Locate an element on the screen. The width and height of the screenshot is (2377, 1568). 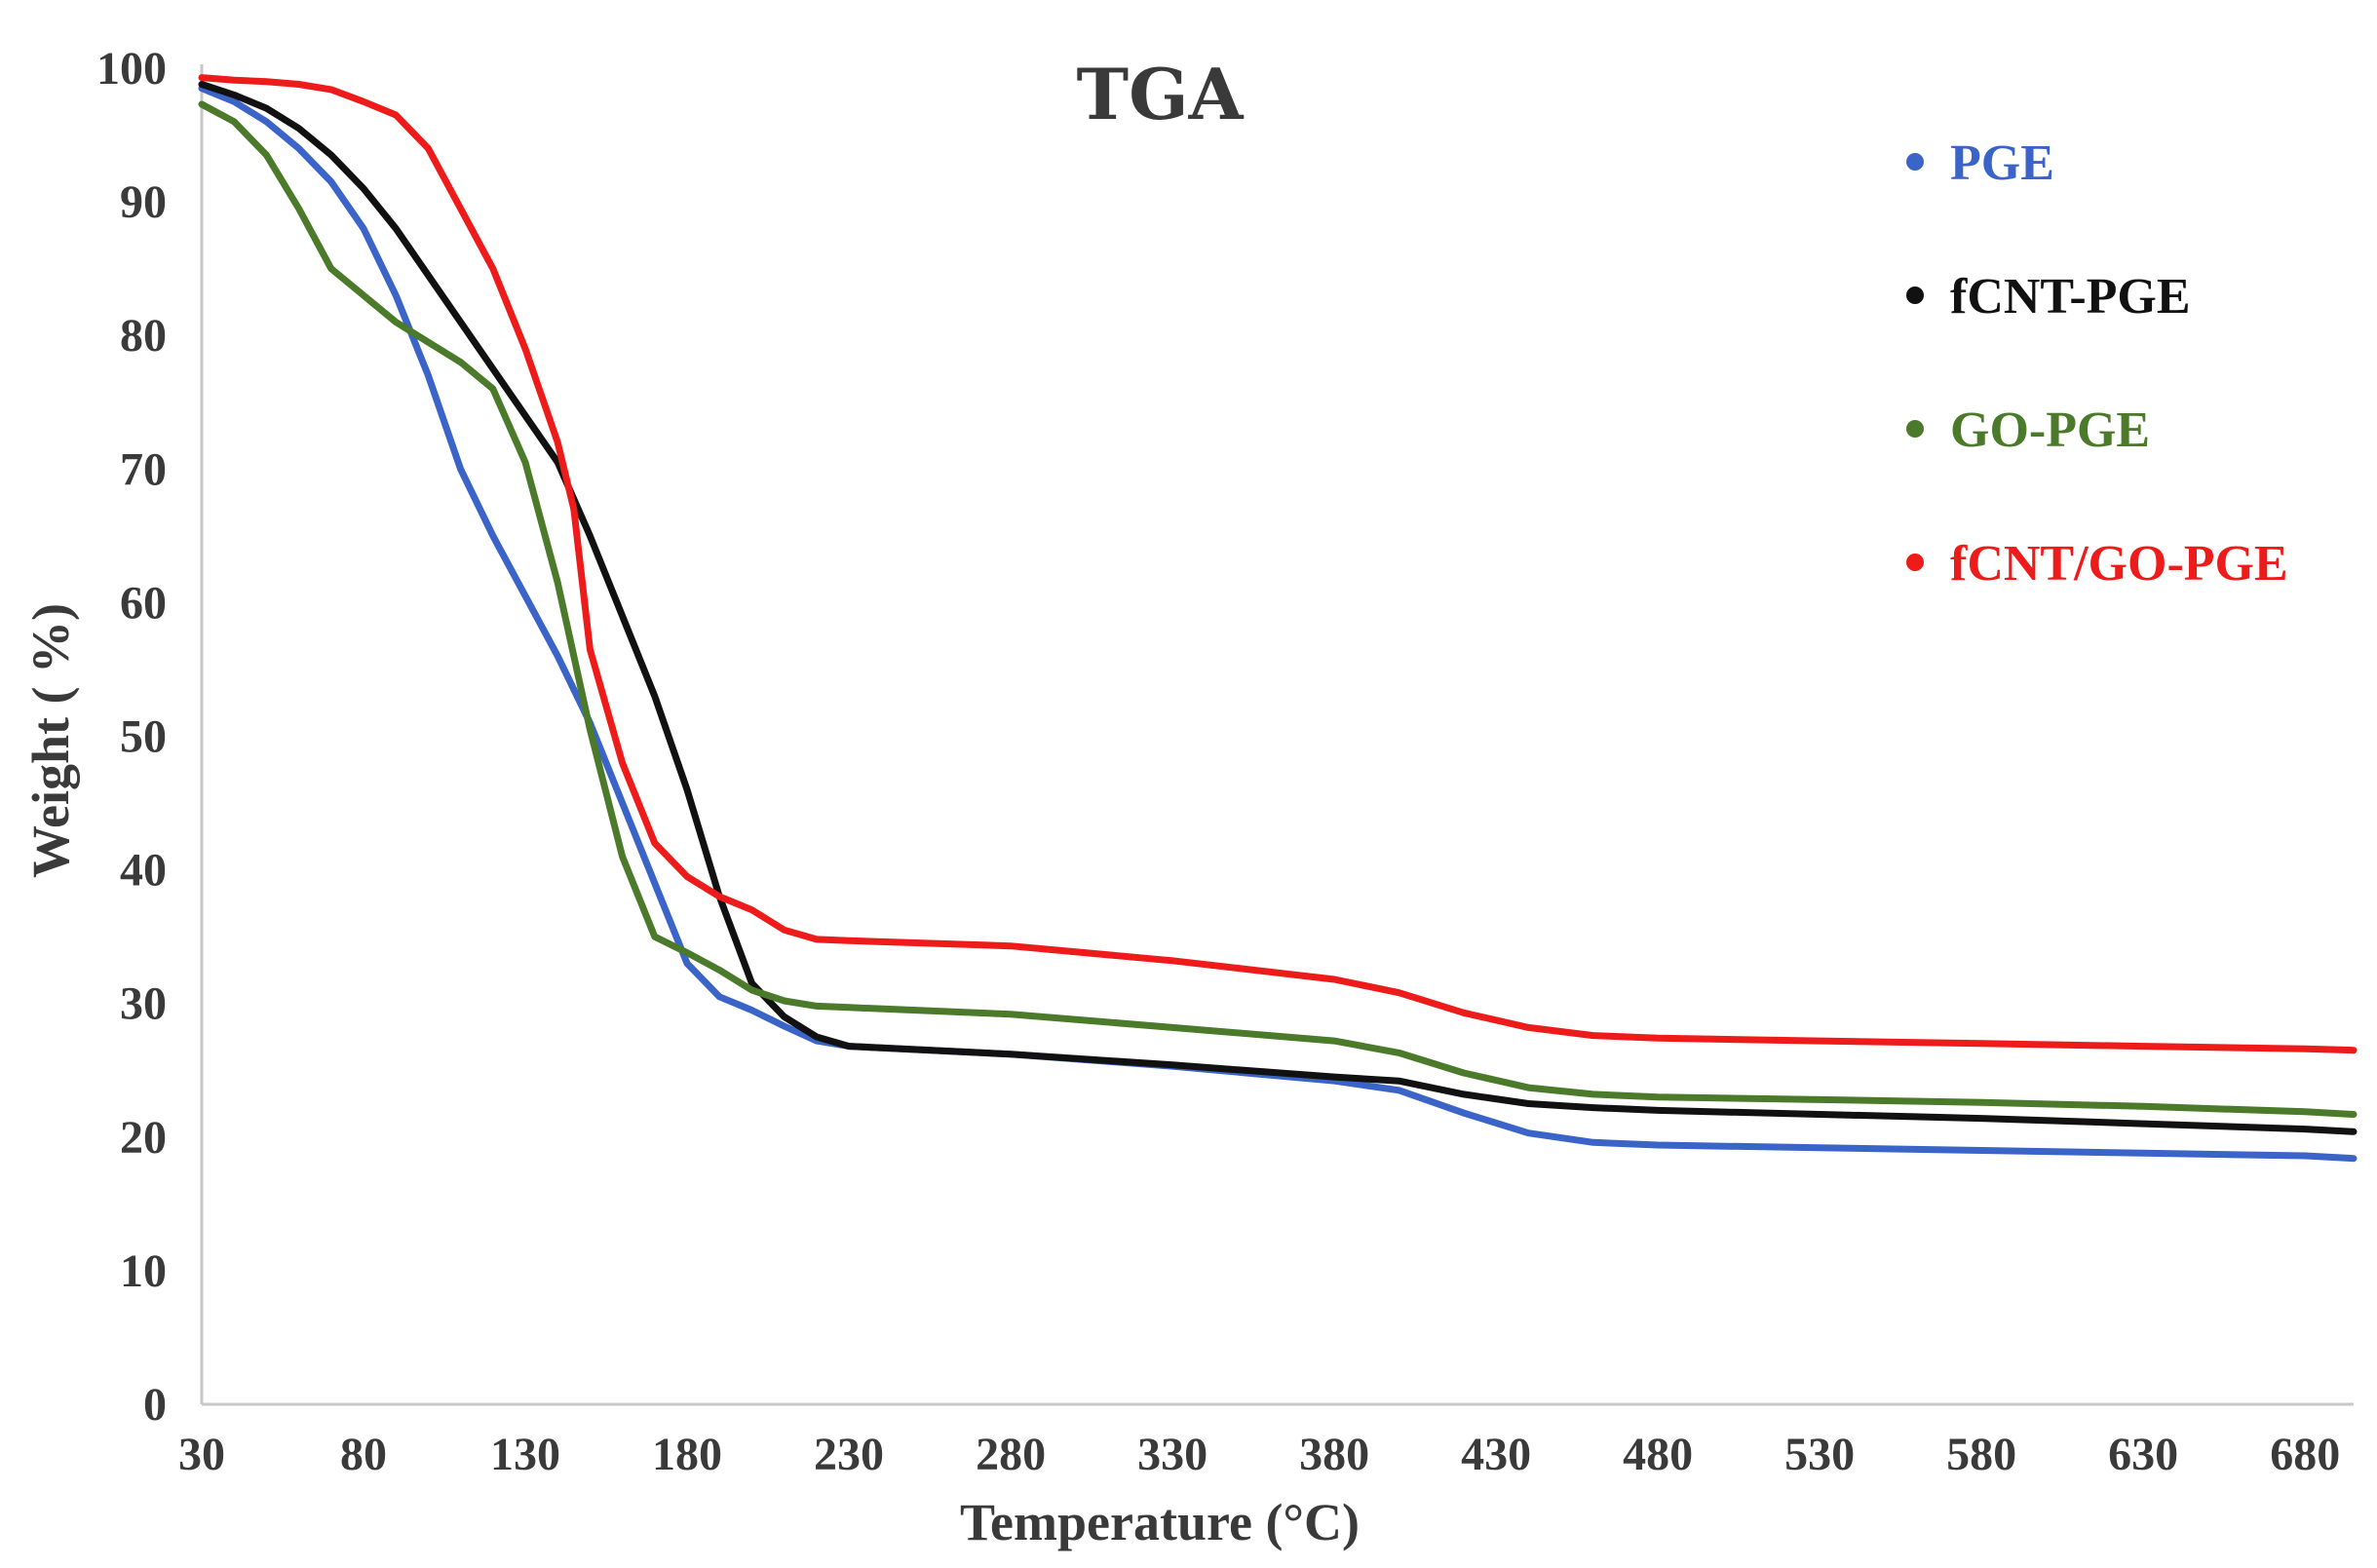
x-tick-label: 80 is located at coordinates (363, 1454).